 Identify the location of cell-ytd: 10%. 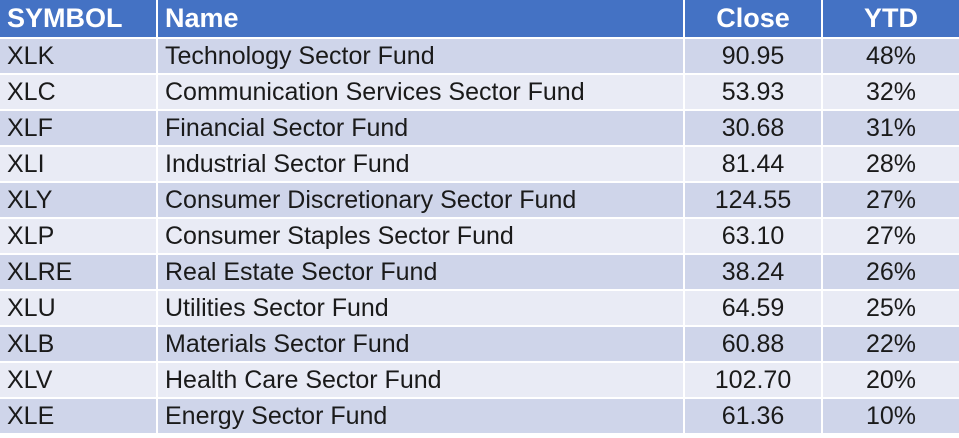
(890, 416).